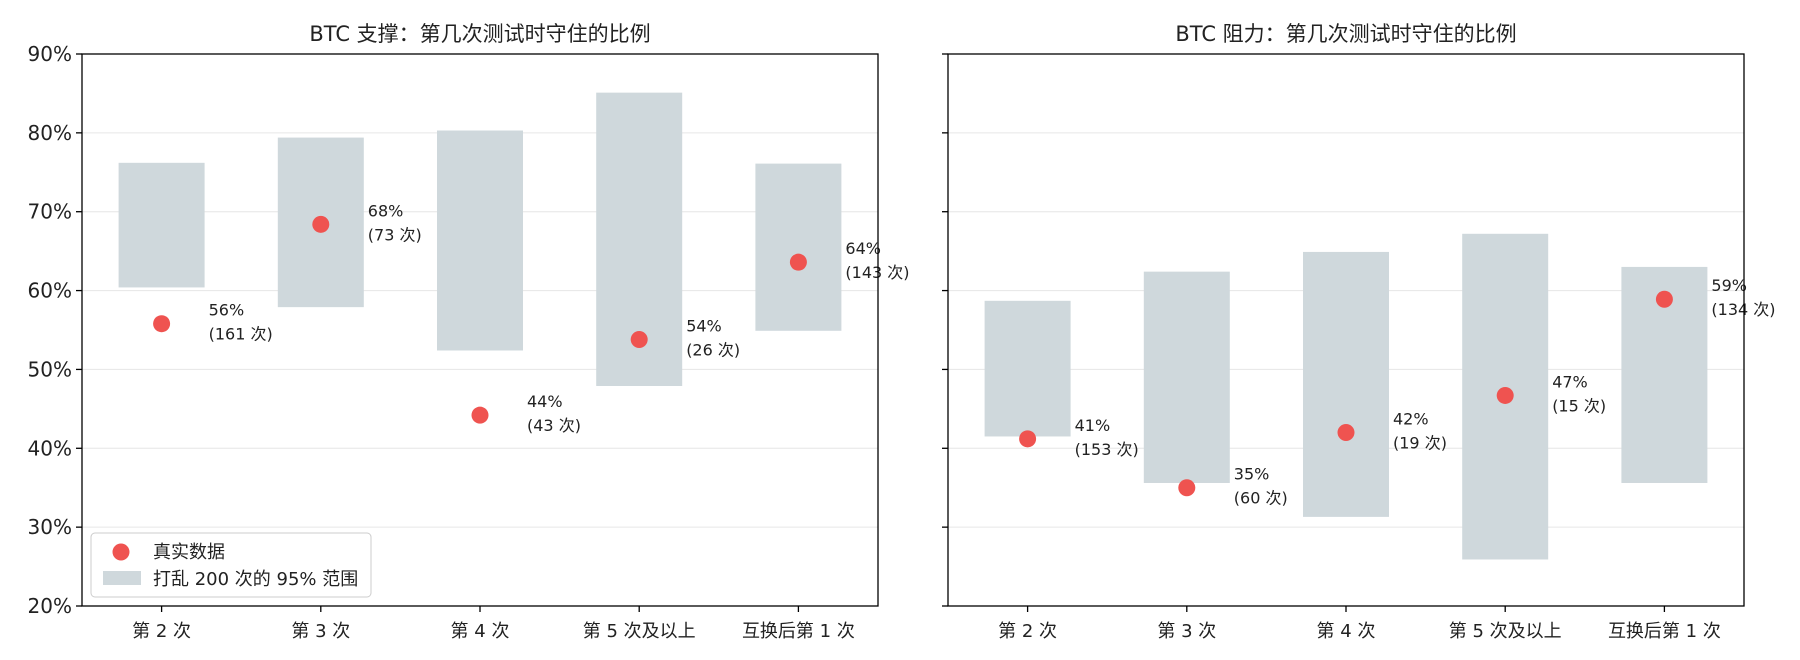  What do you see at coordinates (1252, 474) in the screenshot?
I see `data-label-pct: 35%` at bounding box center [1252, 474].